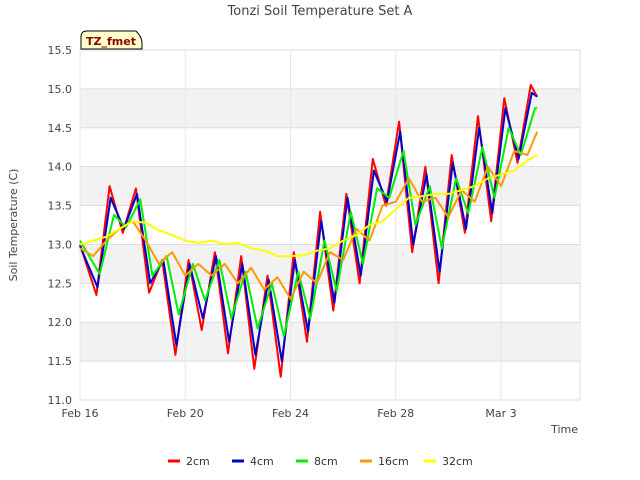 The image size is (640, 480). What do you see at coordinates (60, 167) in the screenshot?
I see `y-tick-label: 14.0` at bounding box center [60, 167].